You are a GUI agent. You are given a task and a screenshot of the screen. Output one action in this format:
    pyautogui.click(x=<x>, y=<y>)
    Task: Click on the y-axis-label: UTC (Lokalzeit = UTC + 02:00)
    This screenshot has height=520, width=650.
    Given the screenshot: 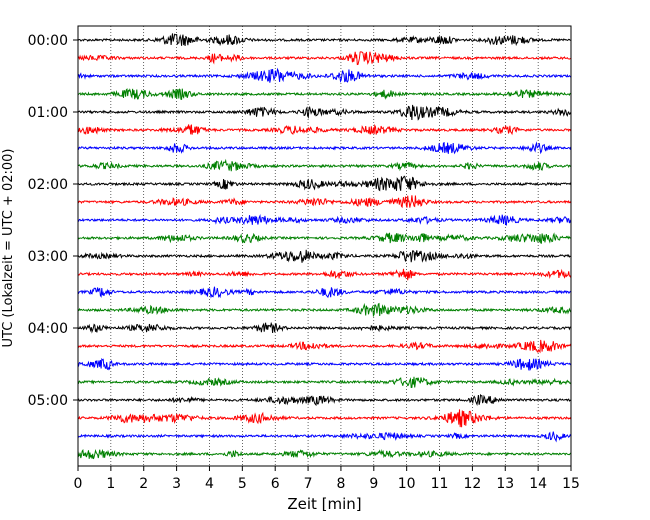 What is the action you would take?
    pyautogui.click(x=8, y=248)
    